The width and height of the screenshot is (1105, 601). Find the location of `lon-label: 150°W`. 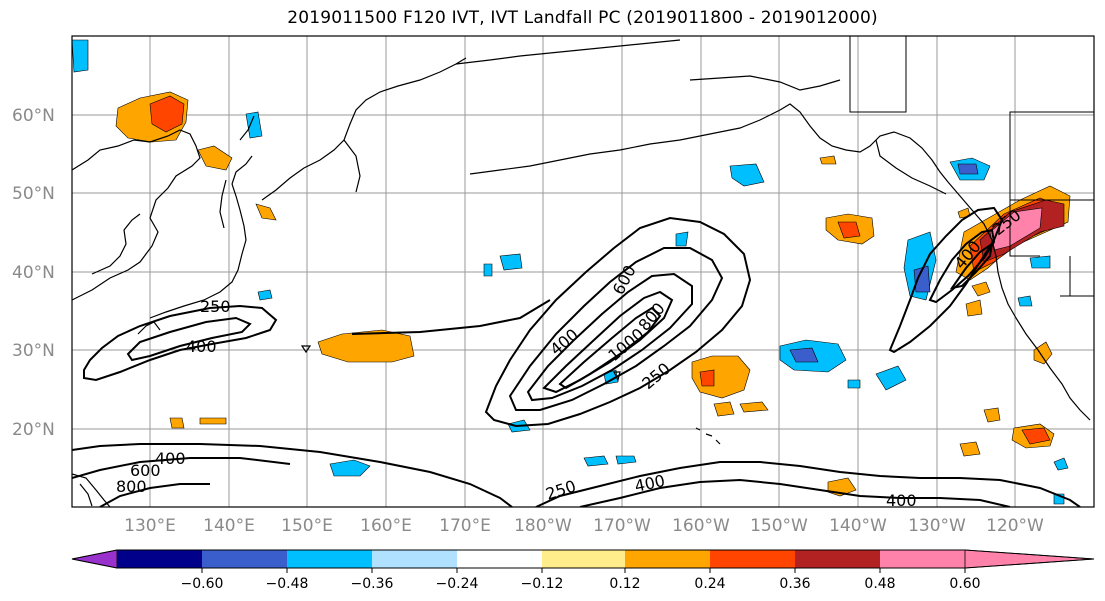

lon-label: 150°W is located at coordinates (779, 526).